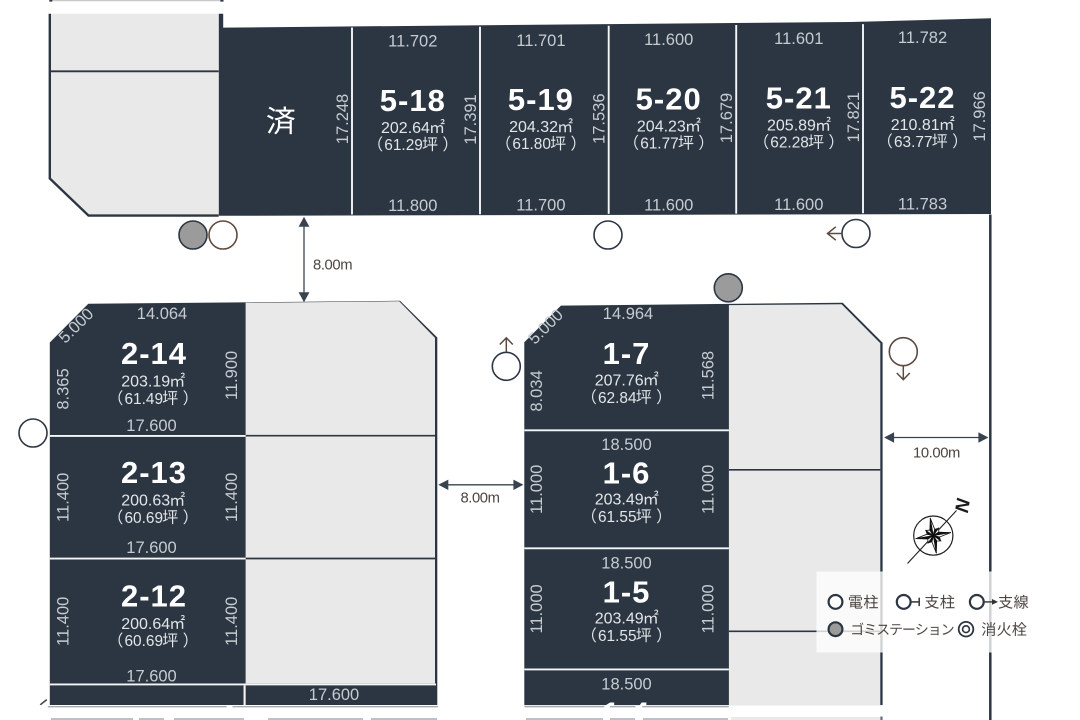  I want to click on svg-text: 1-7, so click(627, 353).